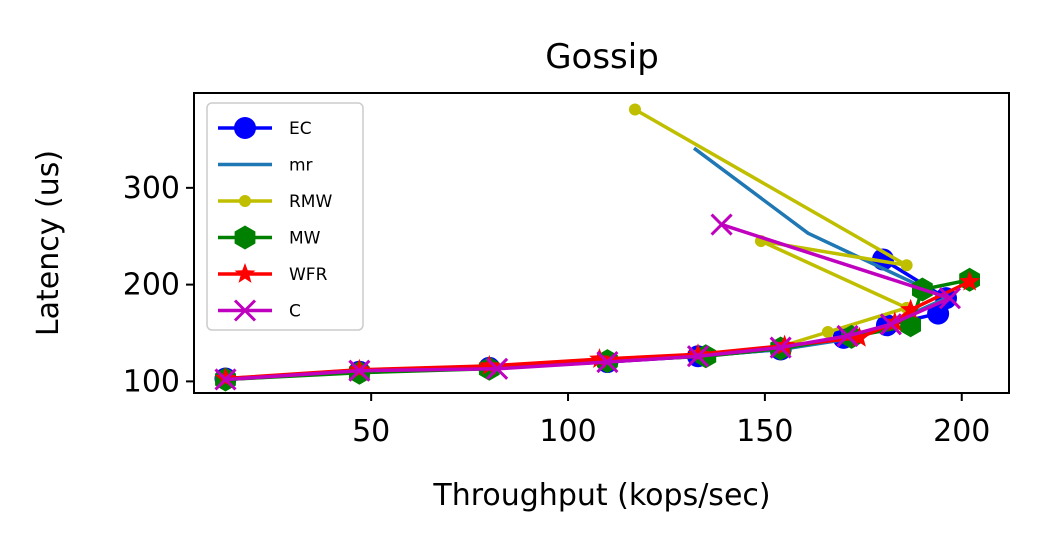 This screenshot has height=549, width=1039. What do you see at coordinates (265, 166) in the screenshot?
I see `legend-item-mr: mr` at bounding box center [265, 166].